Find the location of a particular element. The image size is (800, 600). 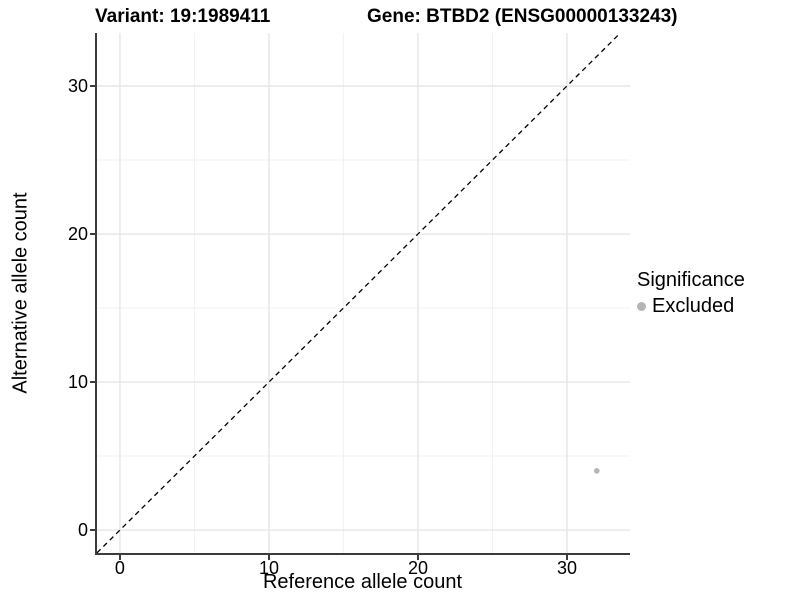

legend-key-dot-icon is located at coordinates (641, 306).